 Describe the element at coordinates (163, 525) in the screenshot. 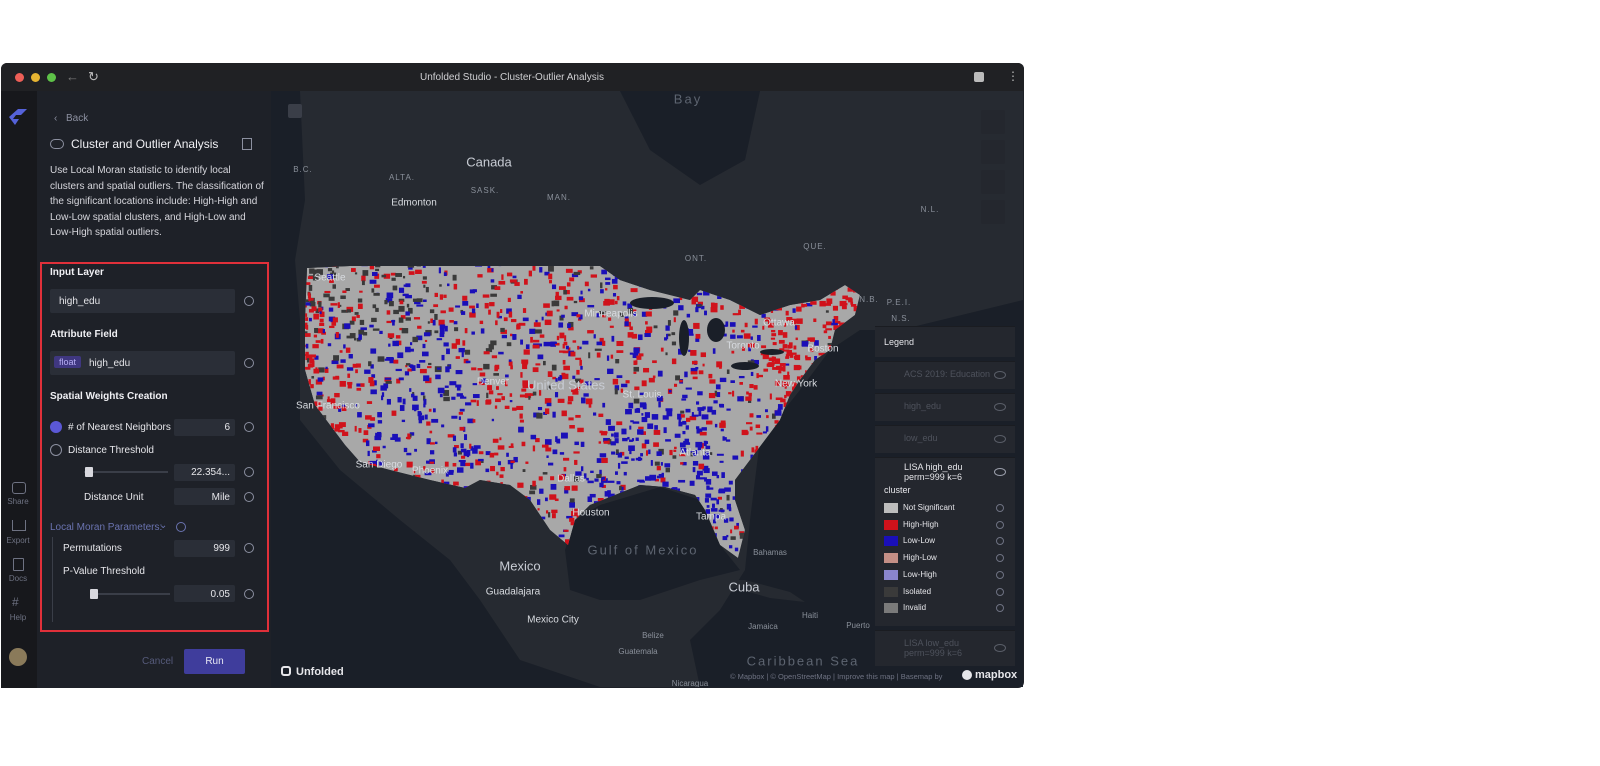

I see `moran-chevron: ⌄` at that location.